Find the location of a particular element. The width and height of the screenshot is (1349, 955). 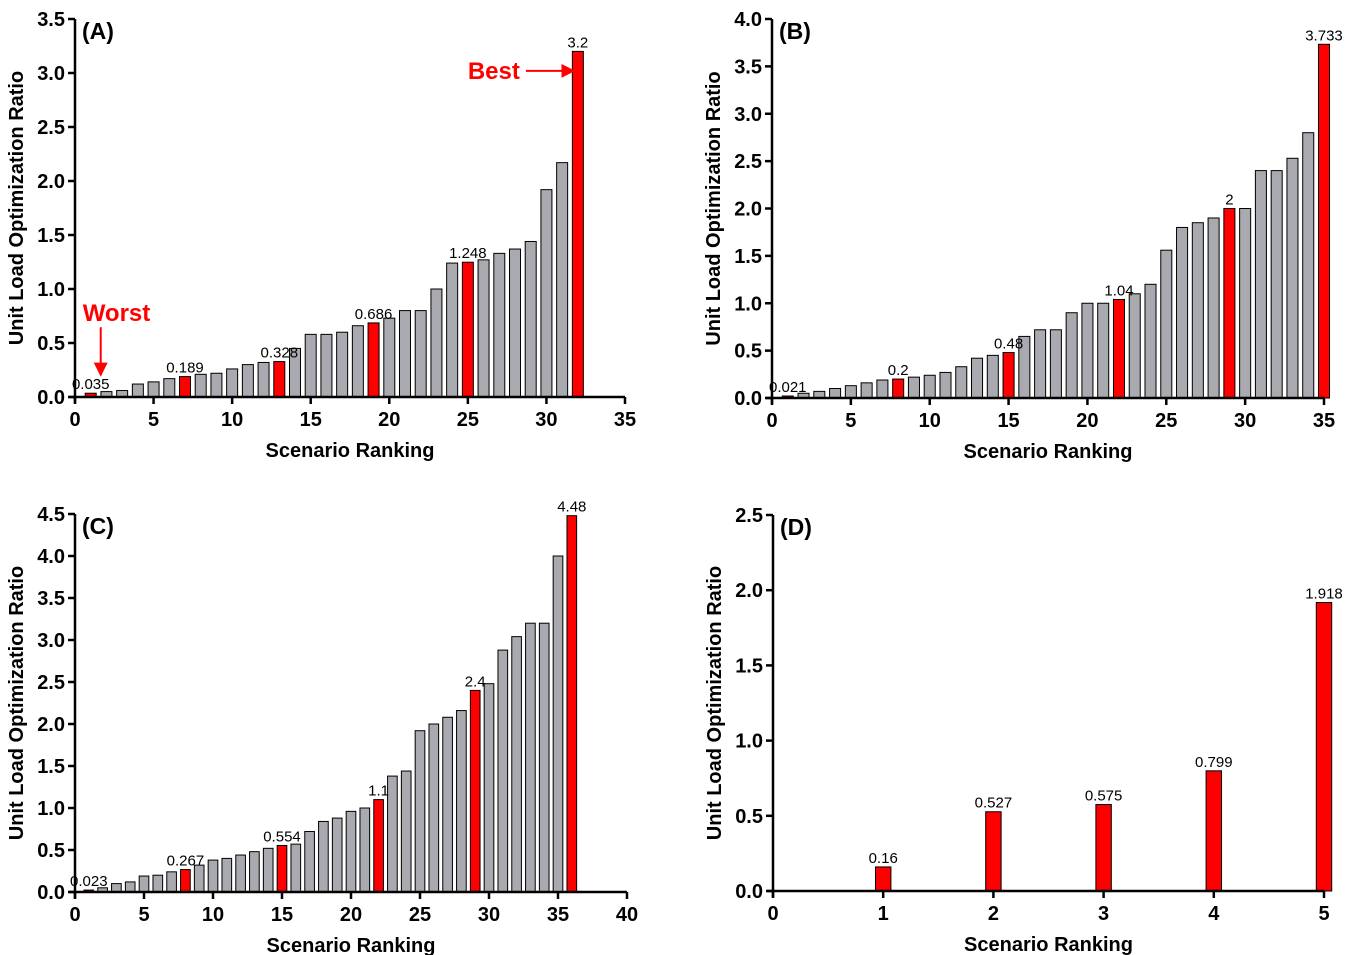

chart-2-xtick-label: 10 is located at coordinates (213, 915).